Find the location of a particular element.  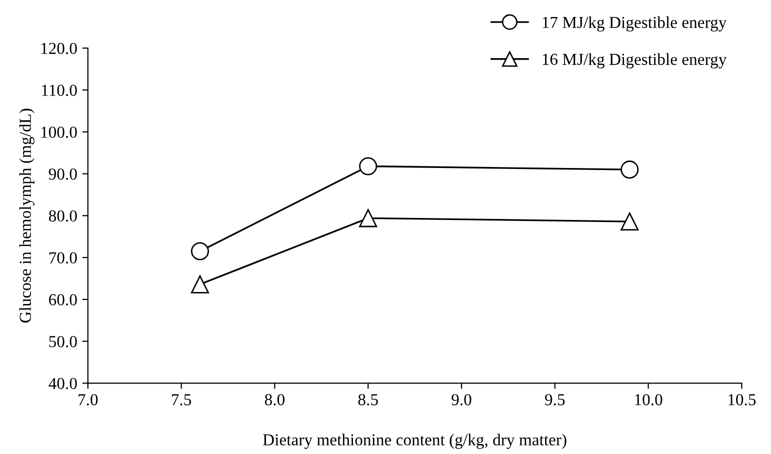

x-tick-label: 8.5 is located at coordinates (368, 400).